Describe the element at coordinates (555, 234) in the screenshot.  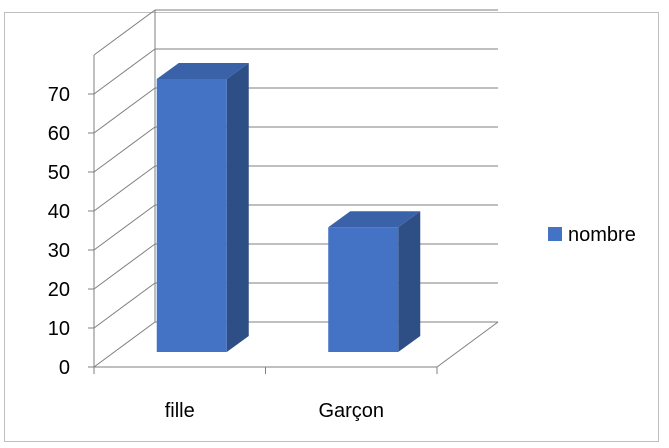
I see `legend-swatch-nombre` at that location.